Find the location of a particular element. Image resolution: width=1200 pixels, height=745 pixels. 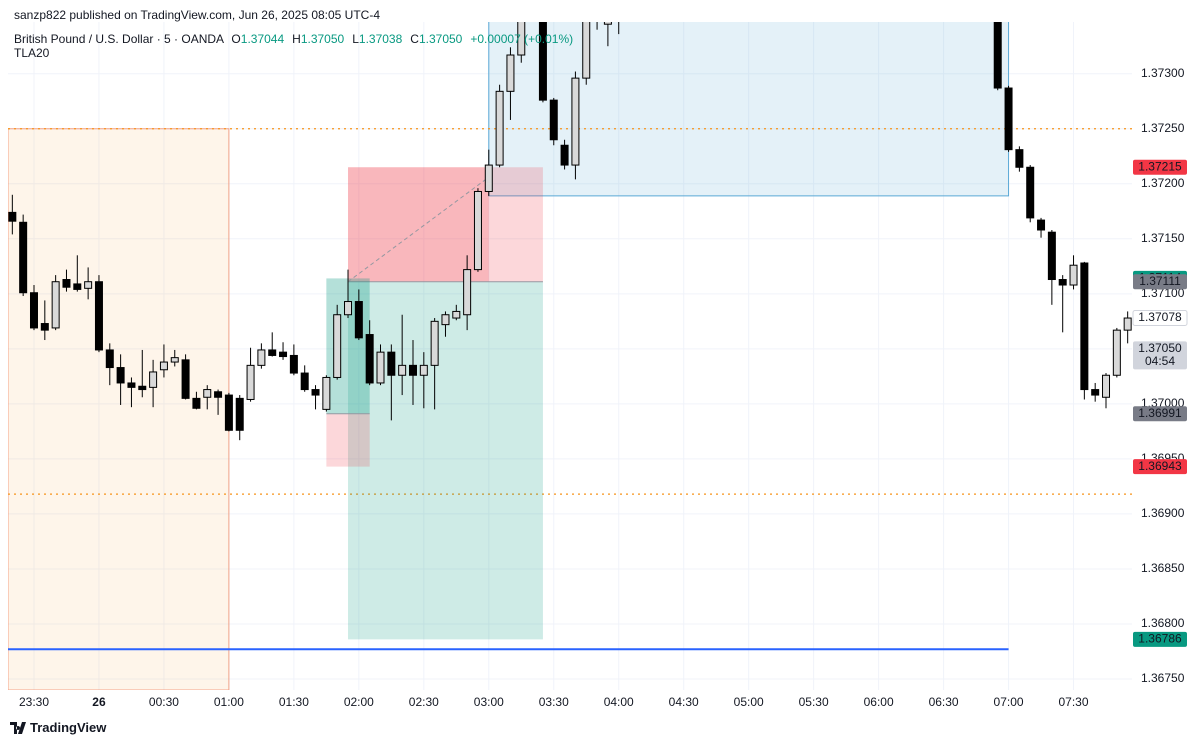

x-tick-label: 26 is located at coordinates (99, 702).